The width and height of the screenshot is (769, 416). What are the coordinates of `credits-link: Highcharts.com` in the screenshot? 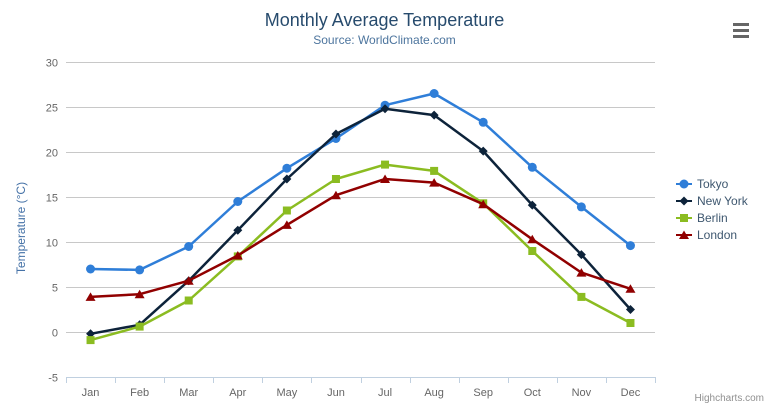 It's located at (729, 398).